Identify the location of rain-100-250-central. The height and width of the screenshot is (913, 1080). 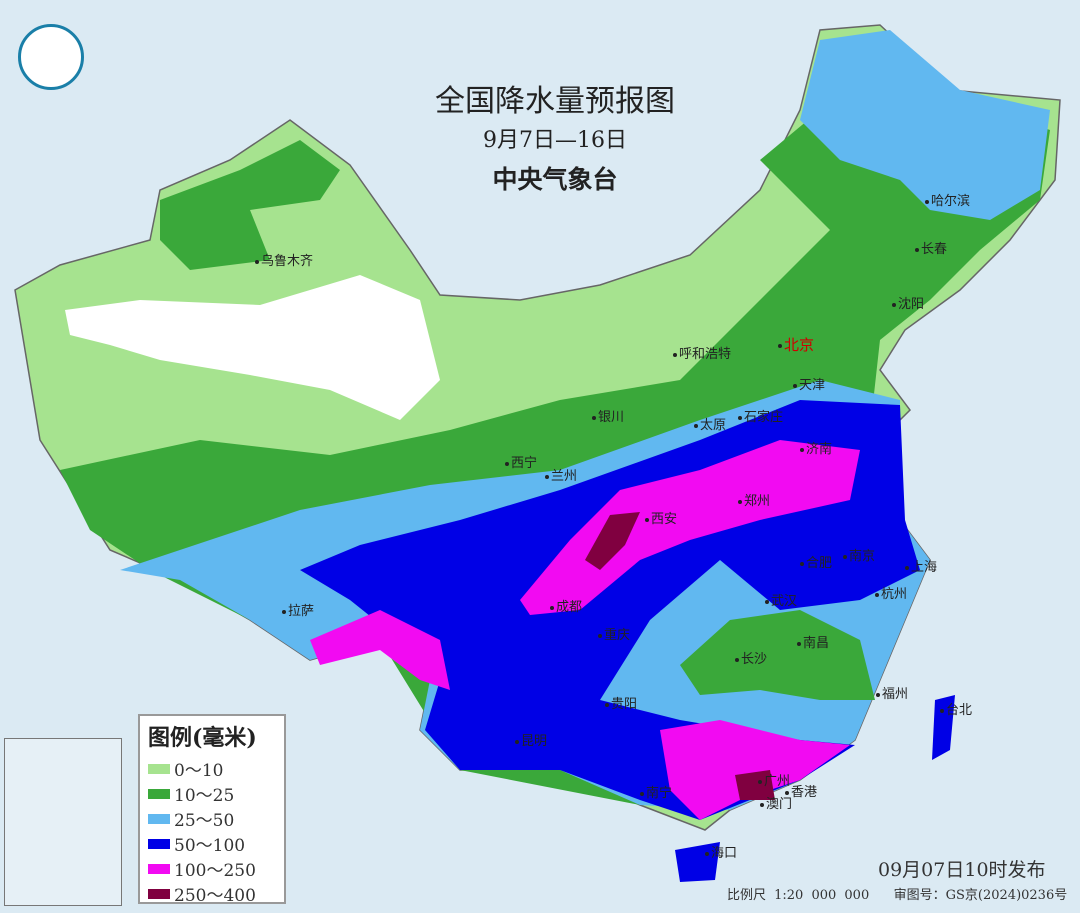
(690, 527).